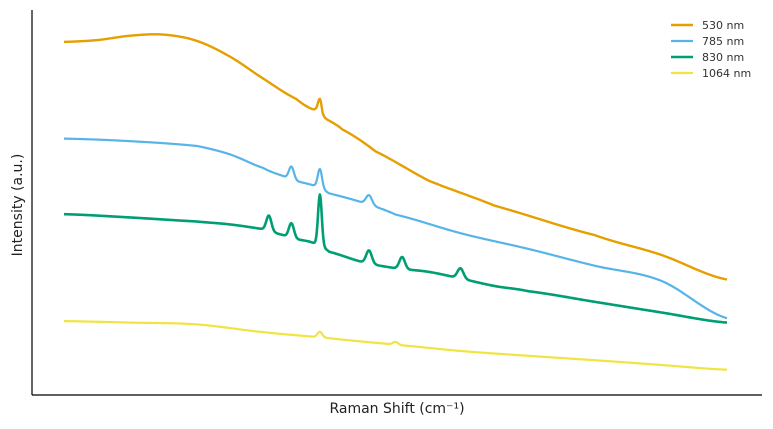 The height and width of the screenshot is (429, 773). I want to click on x-axis-title: Raman Shift (cm⁻¹), so click(396, 409).